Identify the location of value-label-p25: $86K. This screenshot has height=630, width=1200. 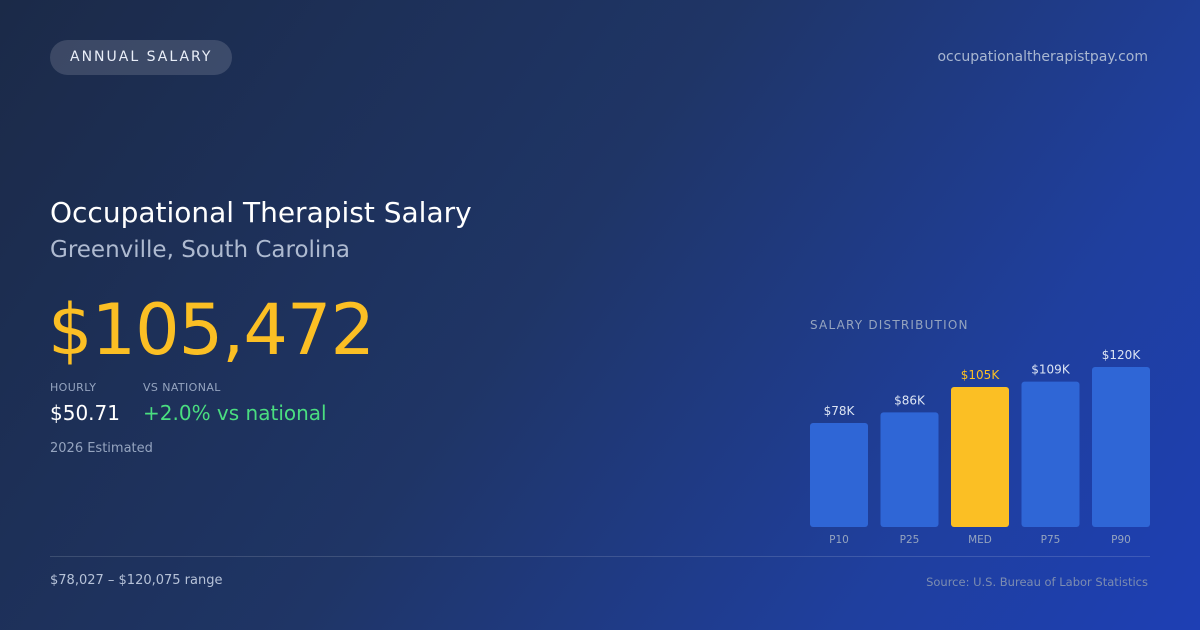
(910, 400).